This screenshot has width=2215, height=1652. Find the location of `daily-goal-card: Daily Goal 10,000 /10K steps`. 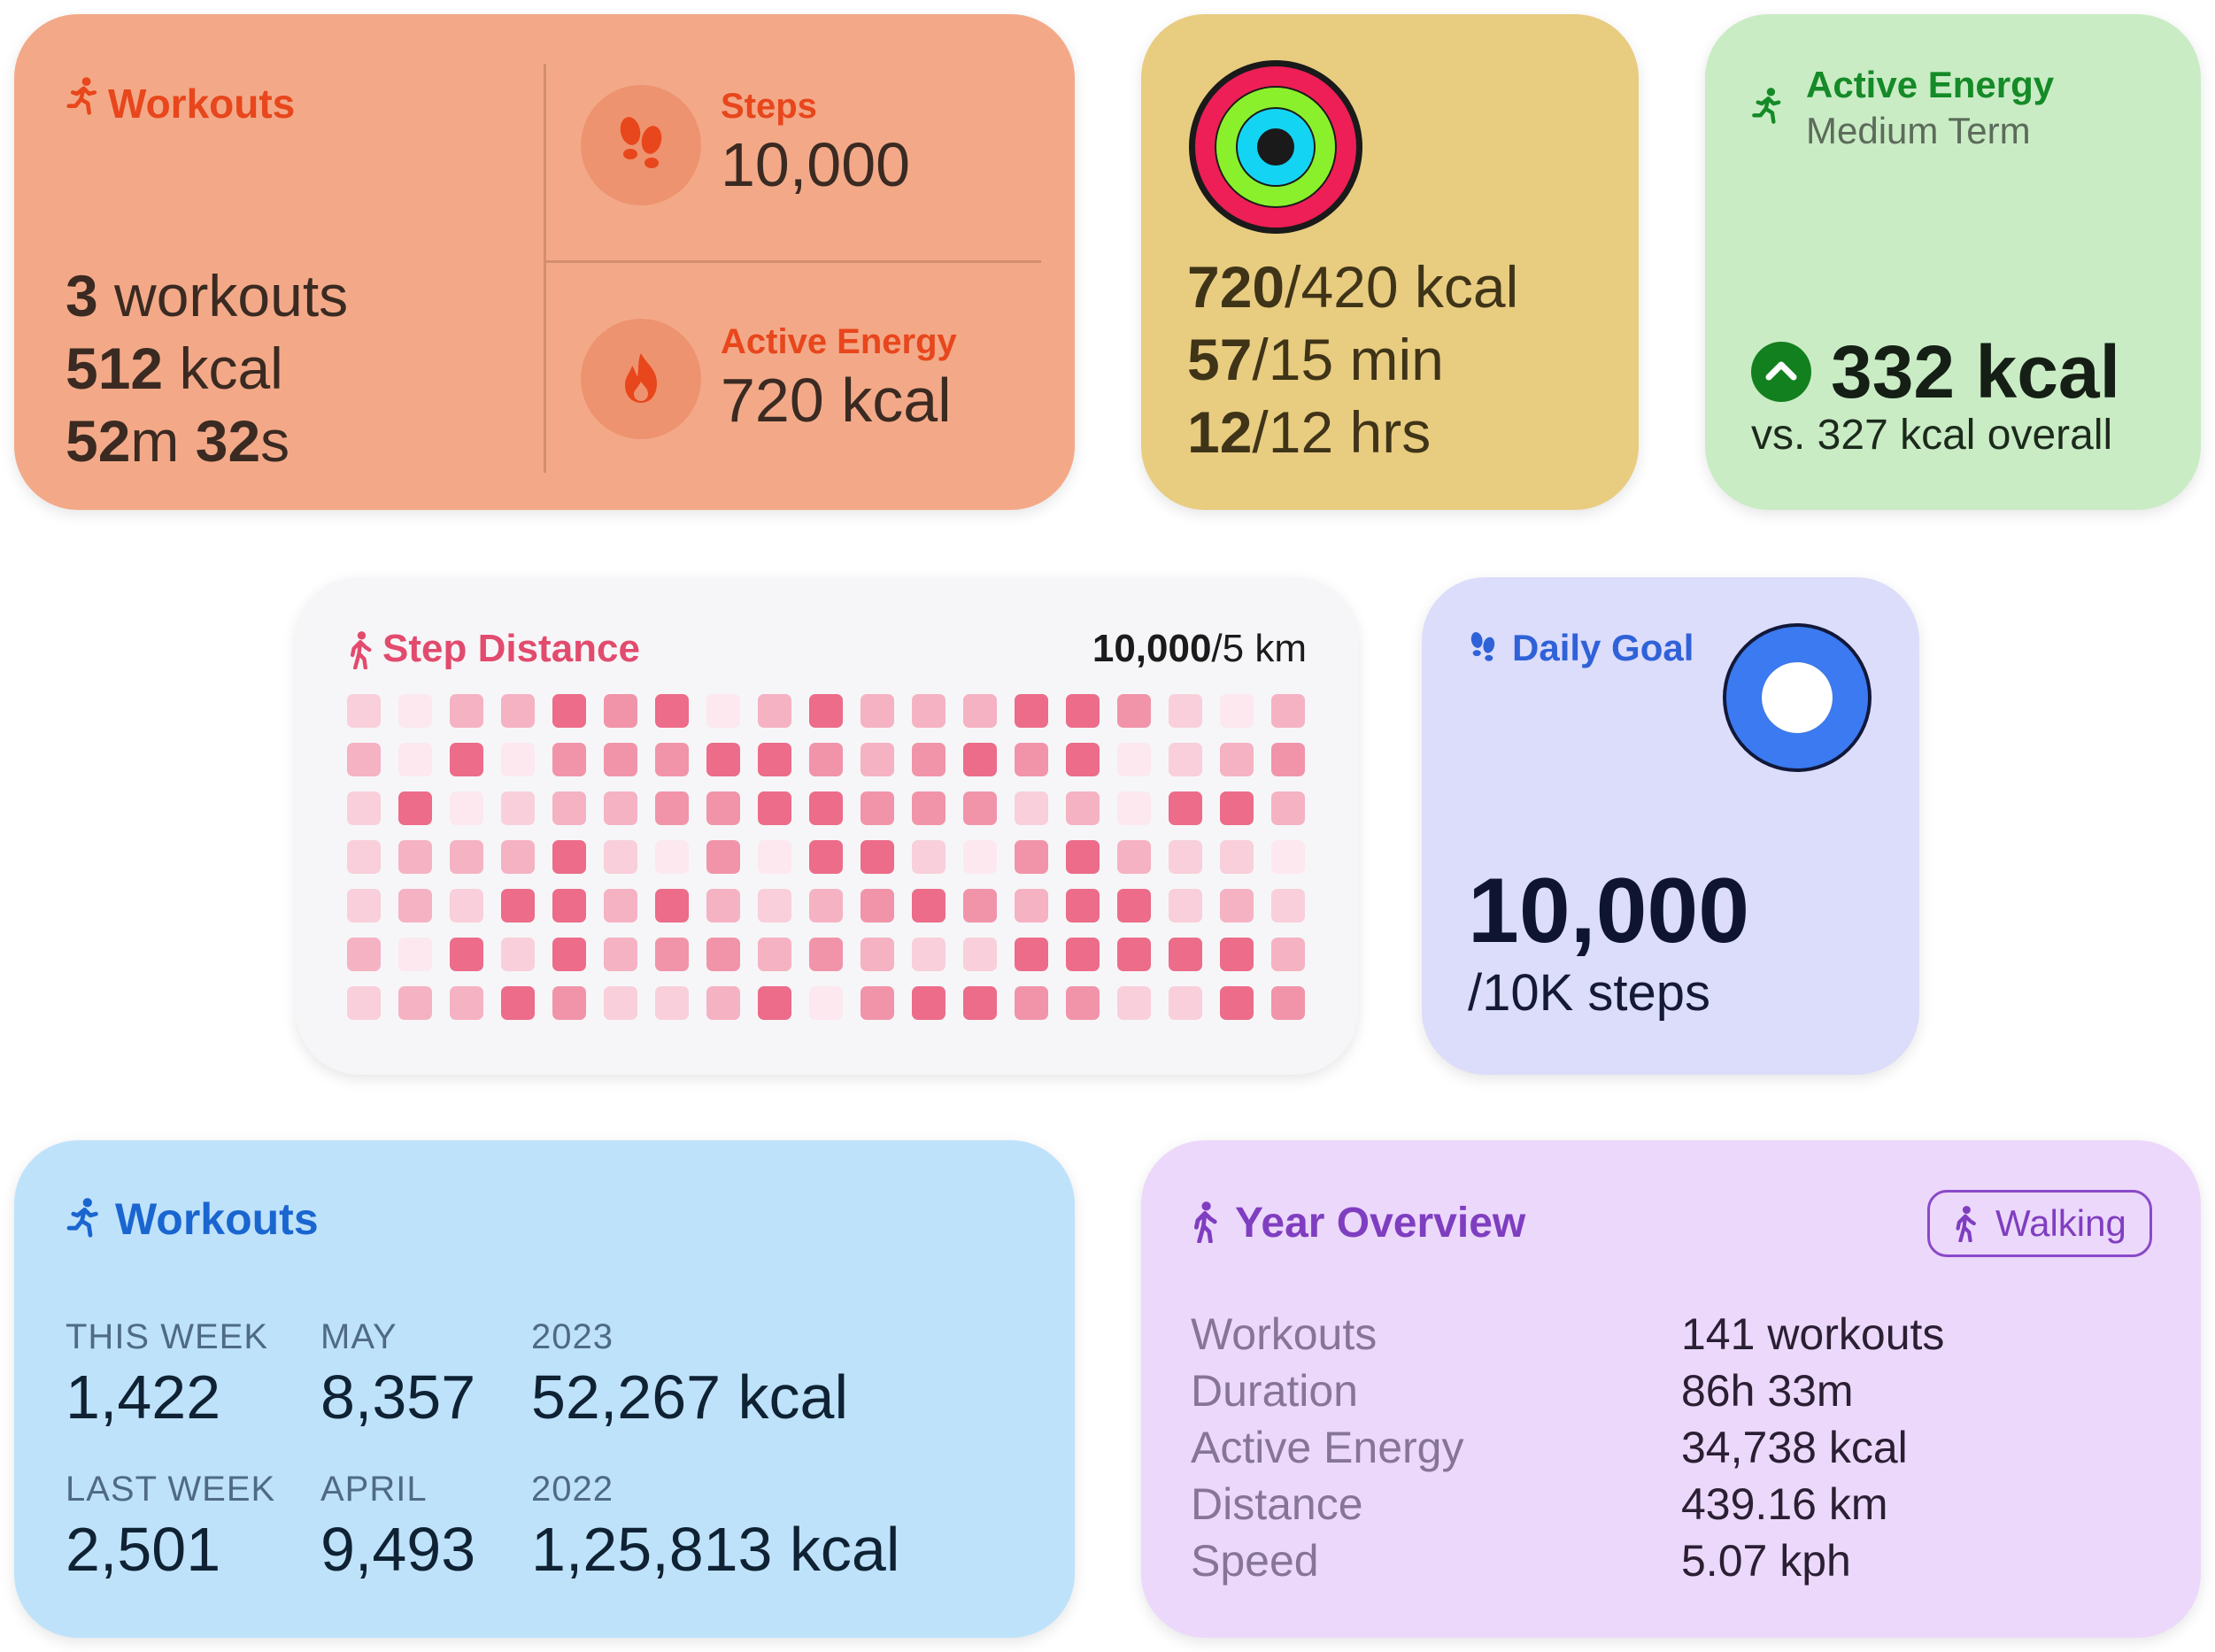

daily-goal-card: Daily Goal 10,000 /10K steps is located at coordinates (1670, 826).